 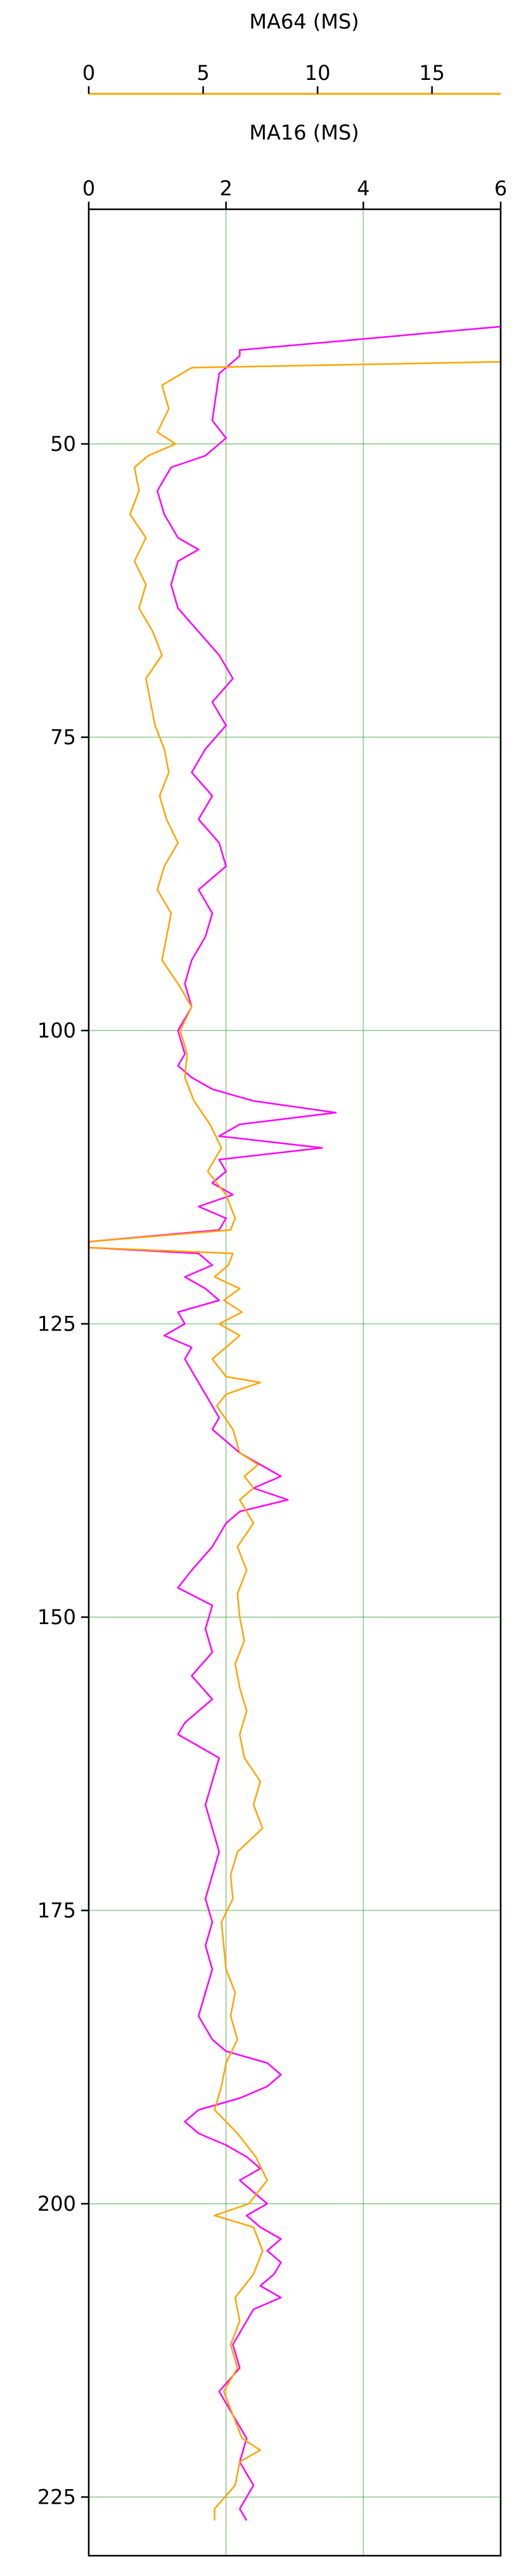 What do you see at coordinates (501, 188) in the screenshot?
I see `ma16-tick-label: 6` at bounding box center [501, 188].